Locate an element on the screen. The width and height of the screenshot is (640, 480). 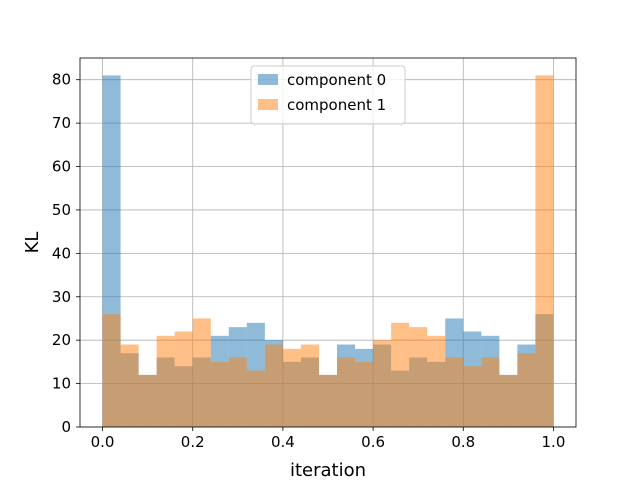
legend: component 0 component 1 is located at coordinates (328, 95).